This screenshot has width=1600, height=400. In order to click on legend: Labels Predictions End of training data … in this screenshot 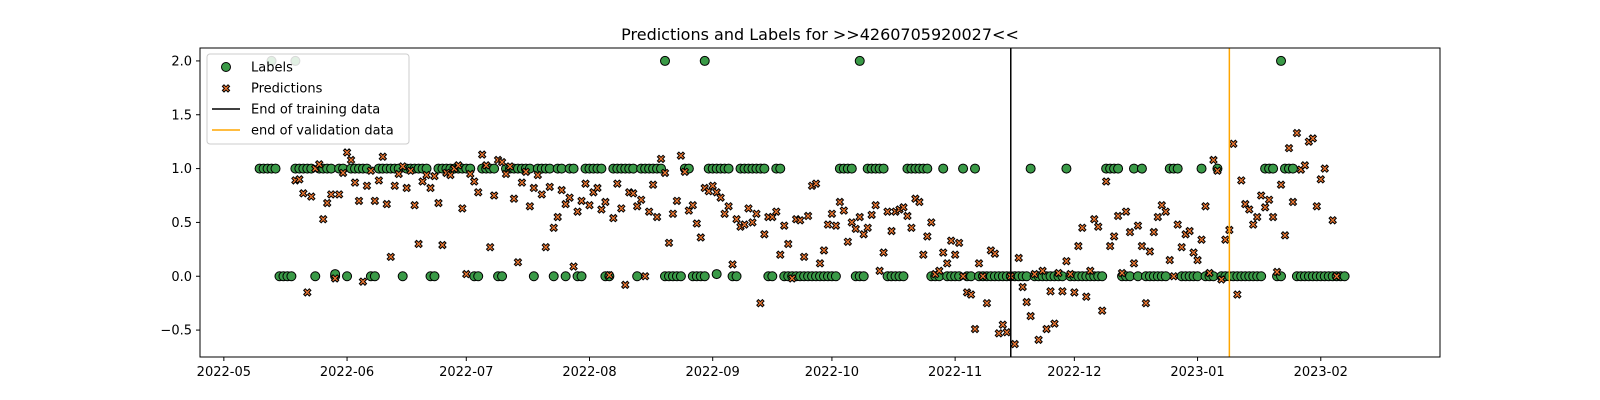, I will do `click(308, 99)`.